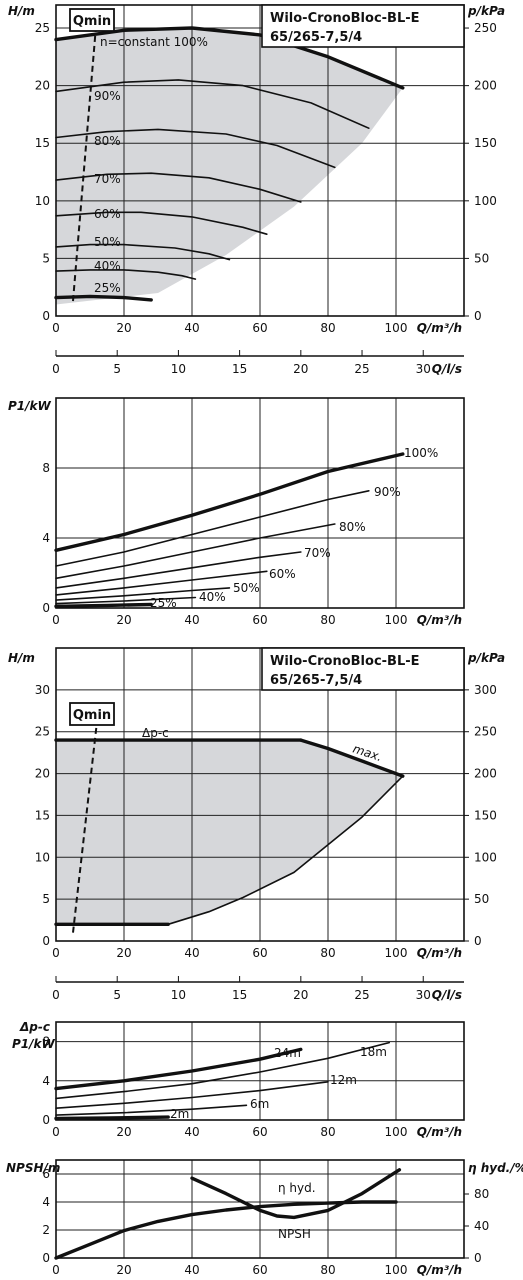 Image resolution: width=523 pixels, height=1280 pixels. I want to click on flow-axis-tick-label: 10, so click(178, 369).